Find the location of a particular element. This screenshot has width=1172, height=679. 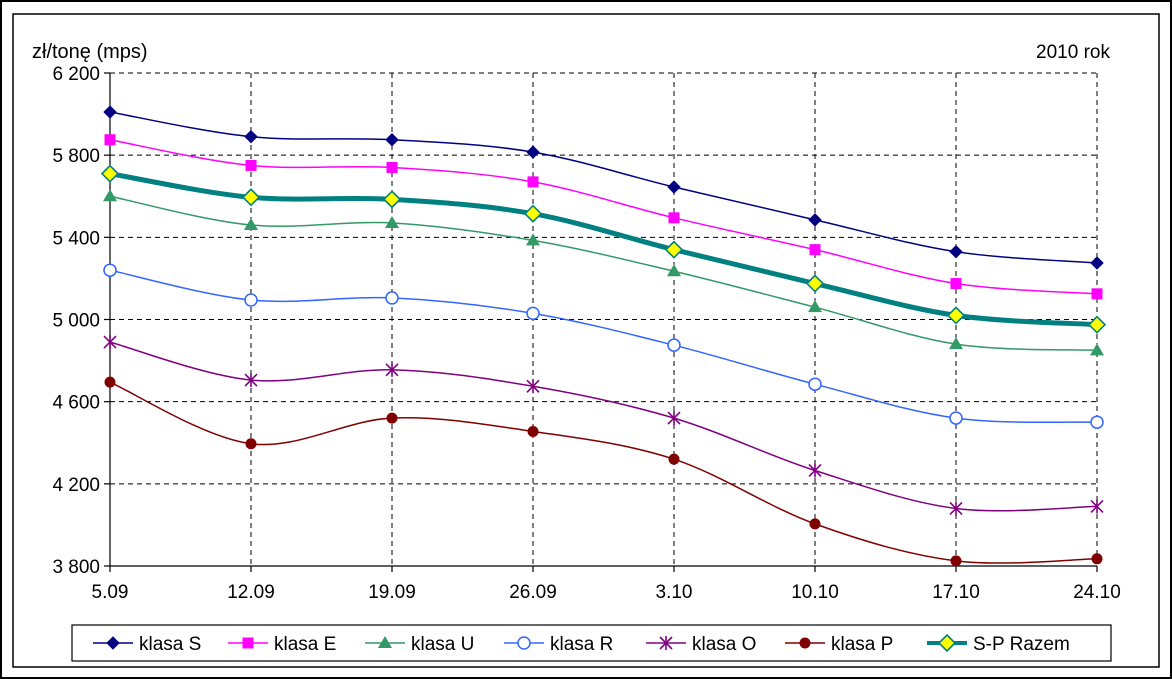

year-annotation: 2010 rok is located at coordinates (1073, 52).